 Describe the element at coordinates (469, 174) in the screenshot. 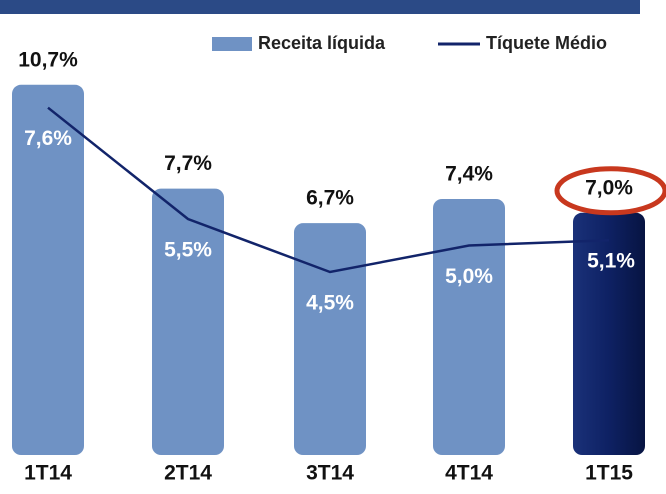

I see `value-label: 7,4%` at that location.